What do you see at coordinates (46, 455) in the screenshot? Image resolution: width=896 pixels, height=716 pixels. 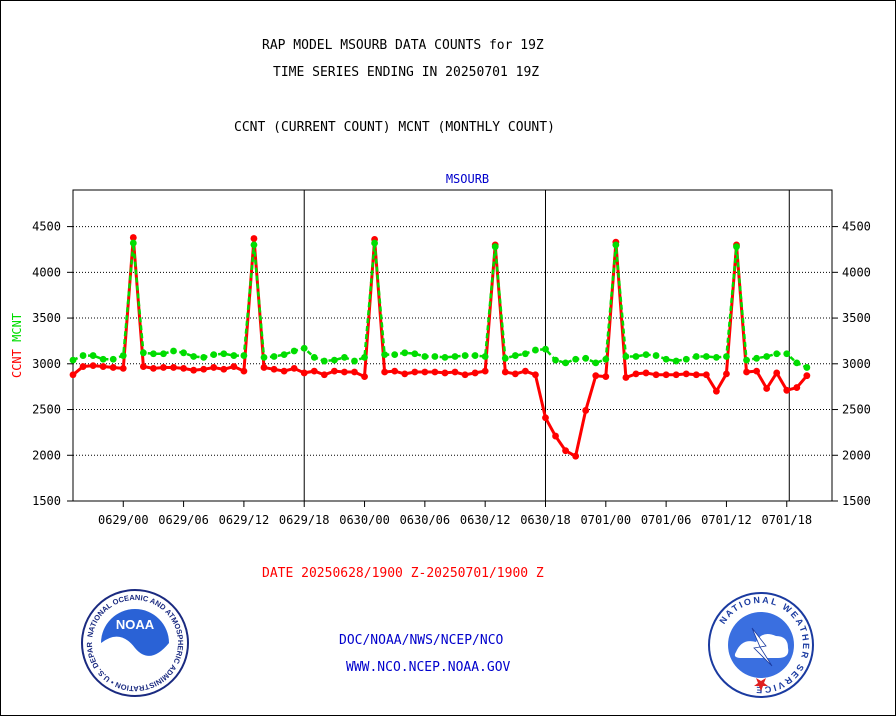 I see `y-tick-label-left: 2000` at bounding box center [46, 455].